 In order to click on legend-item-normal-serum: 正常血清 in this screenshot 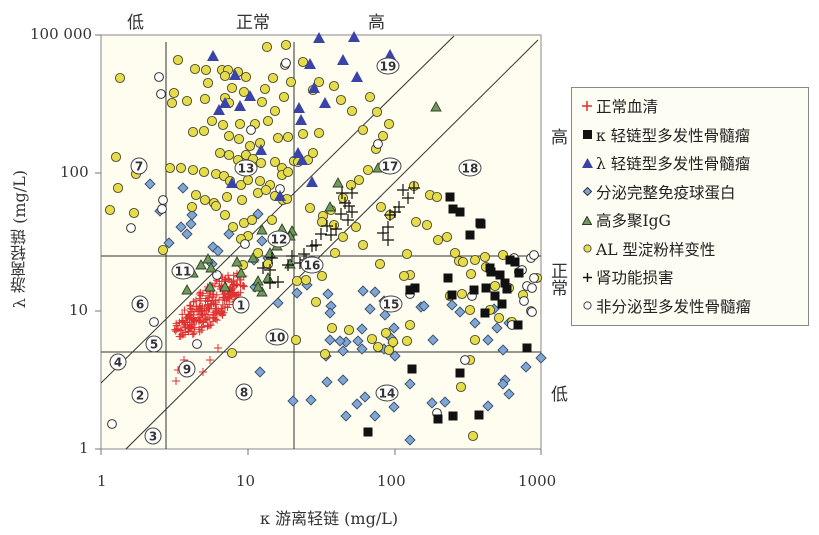, I will do `click(692, 106)`.